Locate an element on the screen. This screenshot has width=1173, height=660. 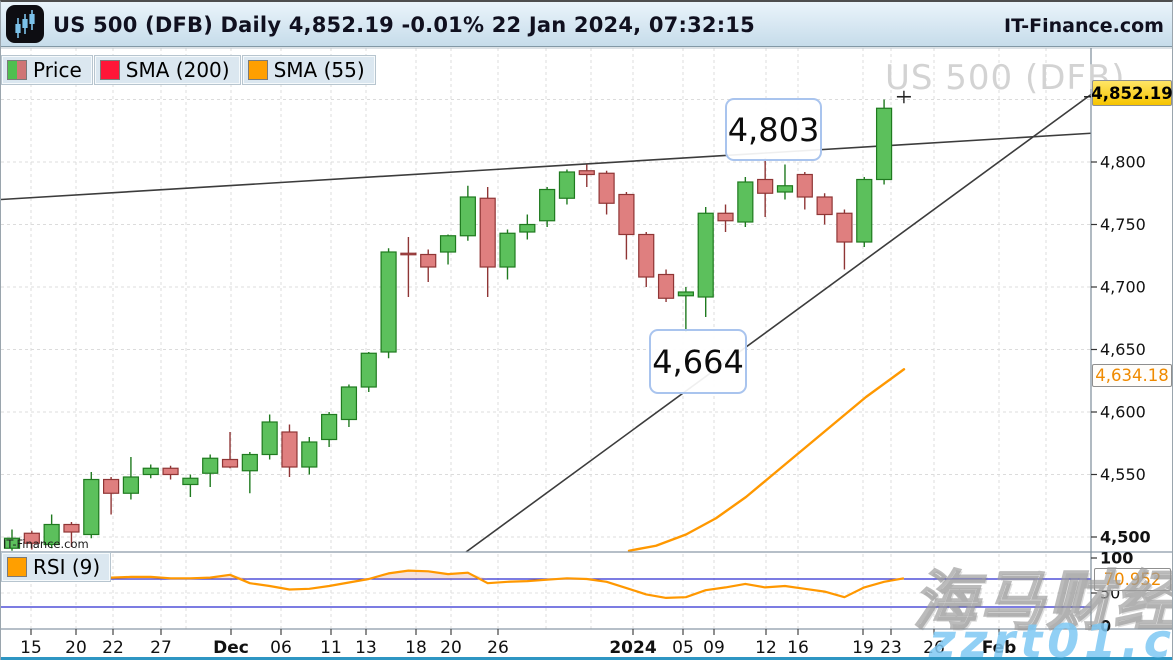
date-tick-label: 13 is located at coordinates (366, 648).